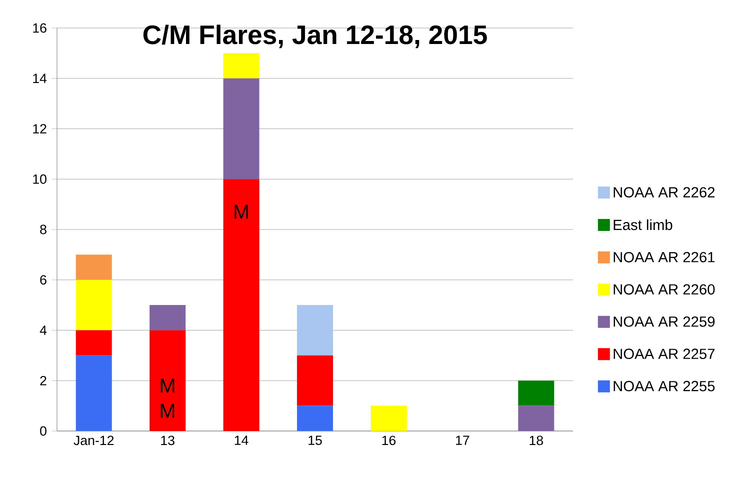  What do you see at coordinates (664, 257) in the screenshot?
I see `legend-label: NOAA AR 2261` at bounding box center [664, 257].